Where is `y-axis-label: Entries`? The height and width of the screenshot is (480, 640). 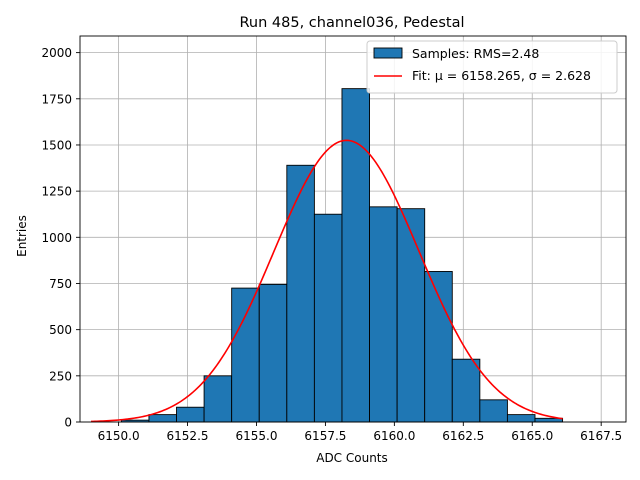
y-axis-label: Entries is located at coordinates (22, 236).